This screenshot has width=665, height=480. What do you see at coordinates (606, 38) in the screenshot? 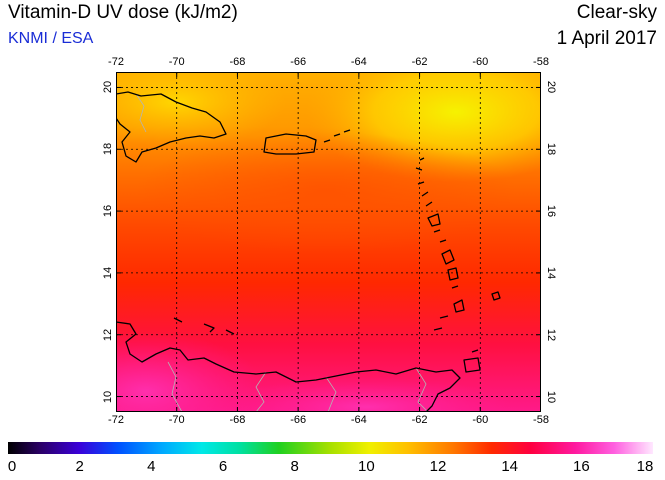
I see `date-label: 1 April 2017` at bounding box center [606, 38].